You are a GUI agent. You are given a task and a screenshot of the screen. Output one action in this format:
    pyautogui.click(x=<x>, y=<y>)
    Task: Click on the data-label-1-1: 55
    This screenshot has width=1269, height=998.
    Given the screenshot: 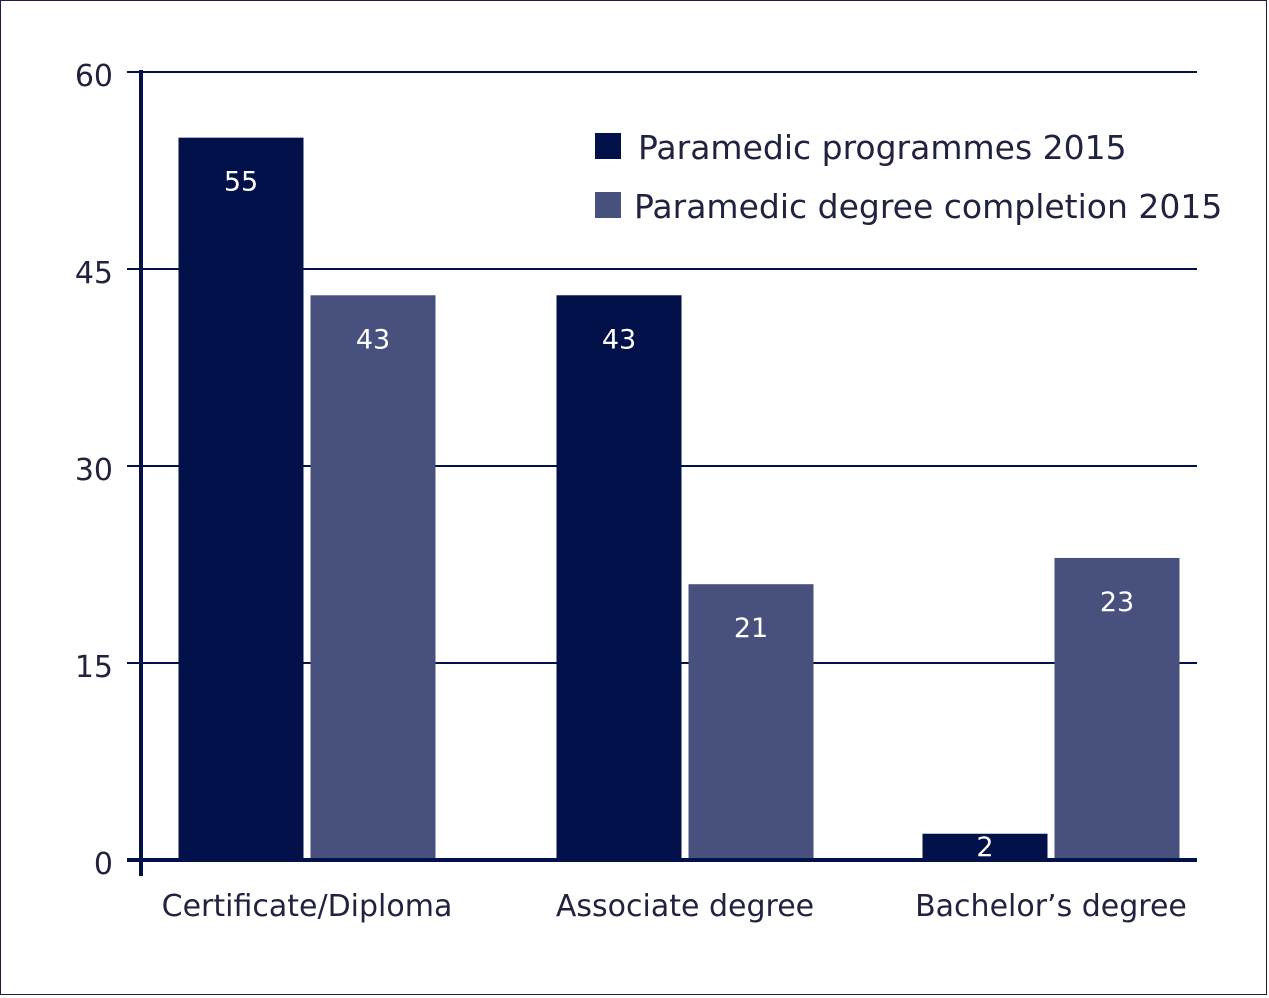 What is the action you would take?
    pyautogui.click(x=241, y=182)
    